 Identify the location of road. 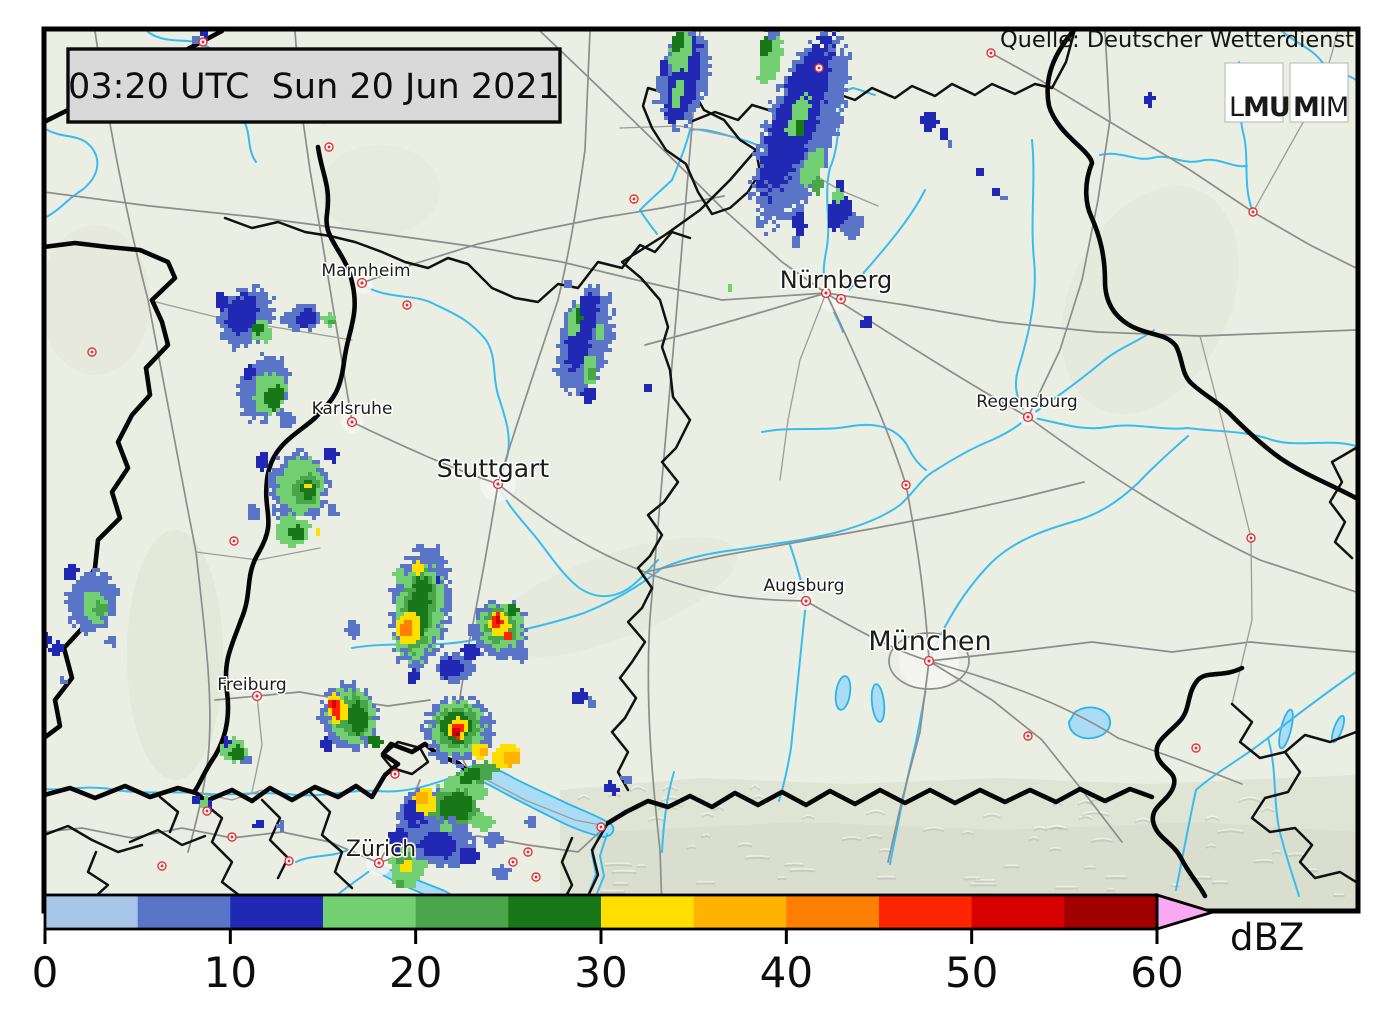
(322, 699).